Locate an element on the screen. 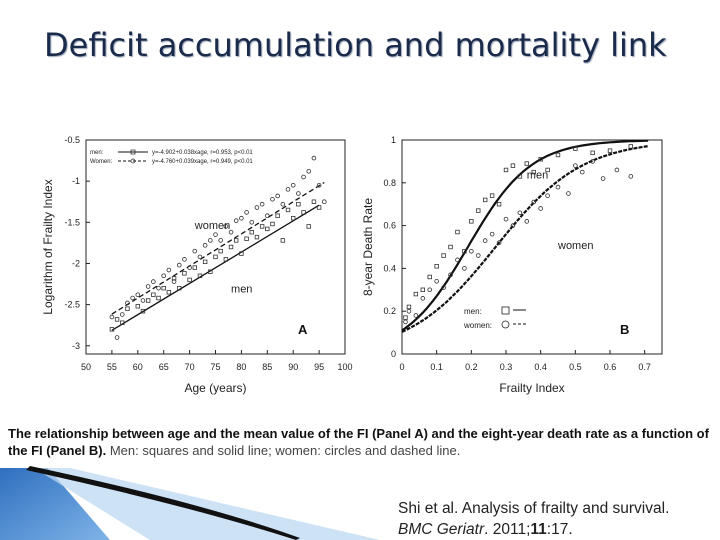 Image resolution: width=720 pixels, height=540 pixels. men-fit-line is located at coordinates (525, 235).